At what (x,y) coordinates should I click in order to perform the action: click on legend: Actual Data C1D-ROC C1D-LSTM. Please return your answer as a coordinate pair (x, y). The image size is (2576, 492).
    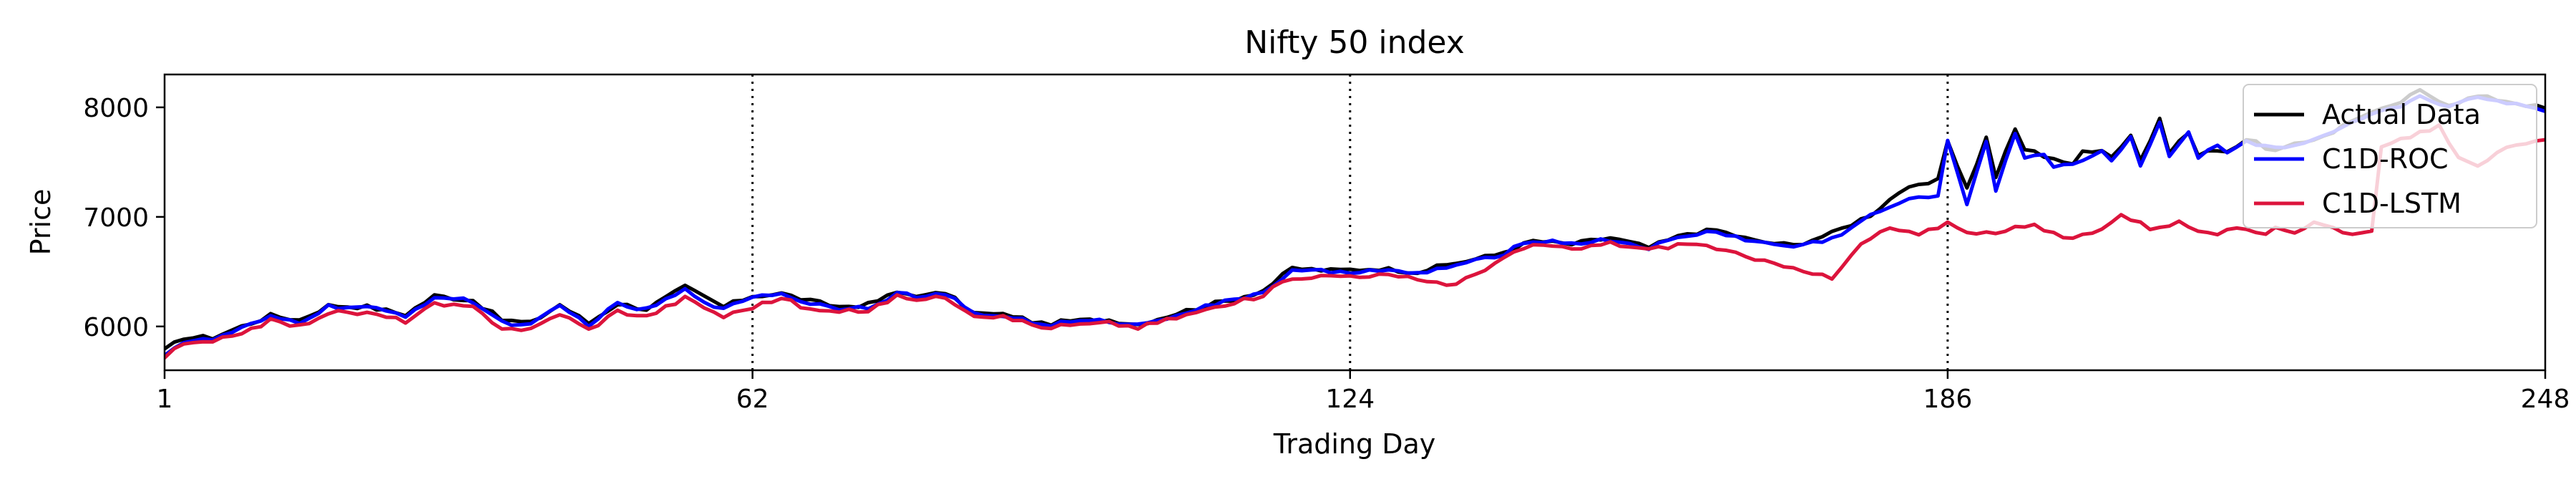
    Looking at the image, I should click on (2390, 156).